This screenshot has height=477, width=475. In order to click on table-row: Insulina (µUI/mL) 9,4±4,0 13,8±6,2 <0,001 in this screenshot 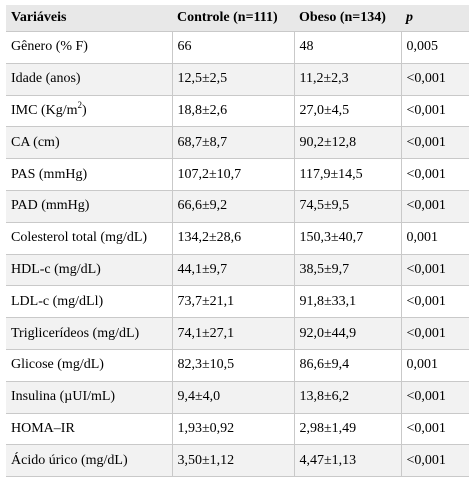, I will do `click(237, 397)`.